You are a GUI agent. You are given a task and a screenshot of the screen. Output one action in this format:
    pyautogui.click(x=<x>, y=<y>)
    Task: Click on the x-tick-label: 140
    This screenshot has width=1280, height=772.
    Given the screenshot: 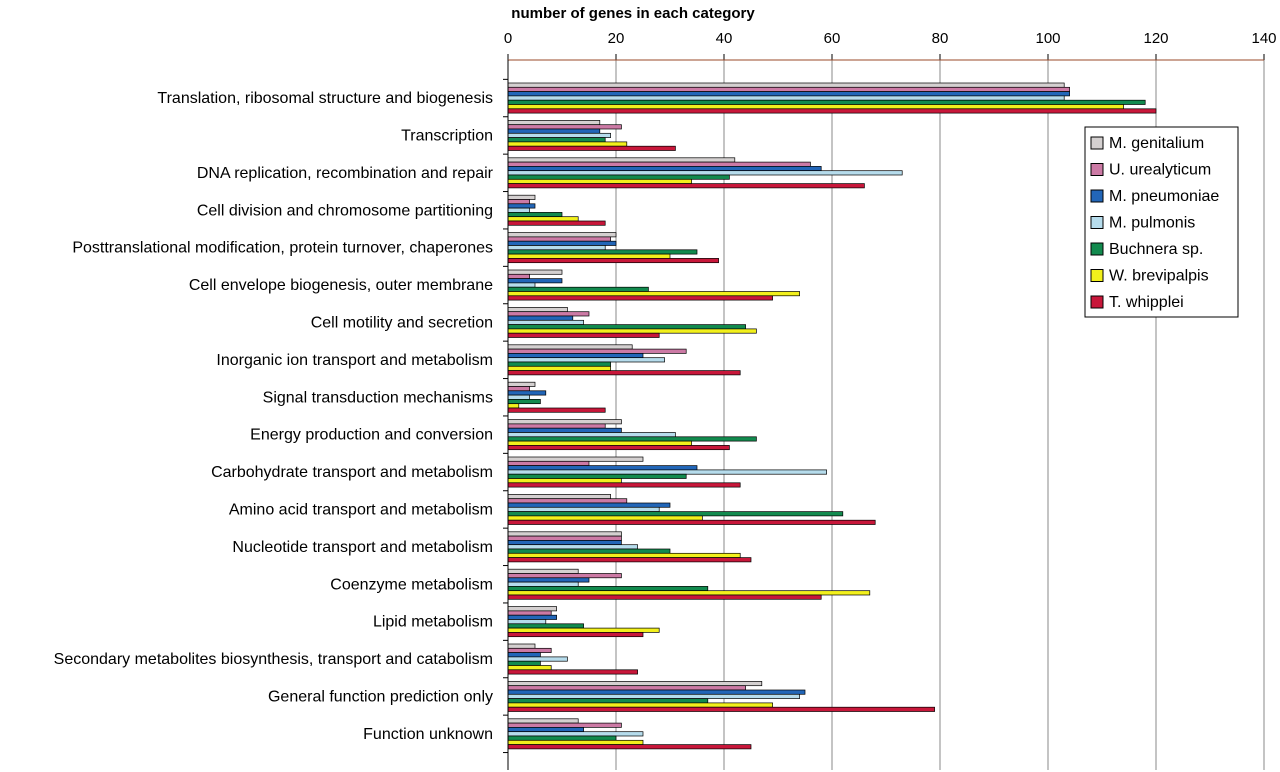 What is the action you would take?
    pyautogui.click(x=1263, y=38)
    